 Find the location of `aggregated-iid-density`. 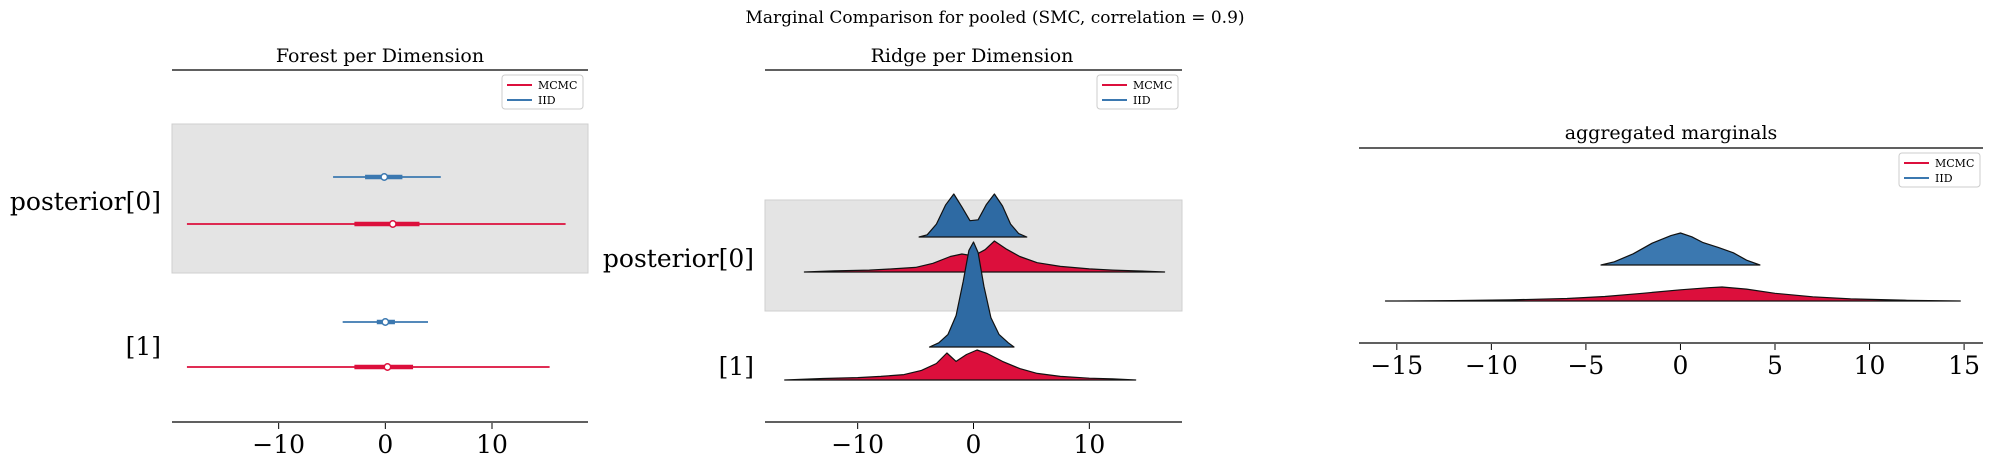

aggregated-iid-density is located at coordinates (1680, 249).